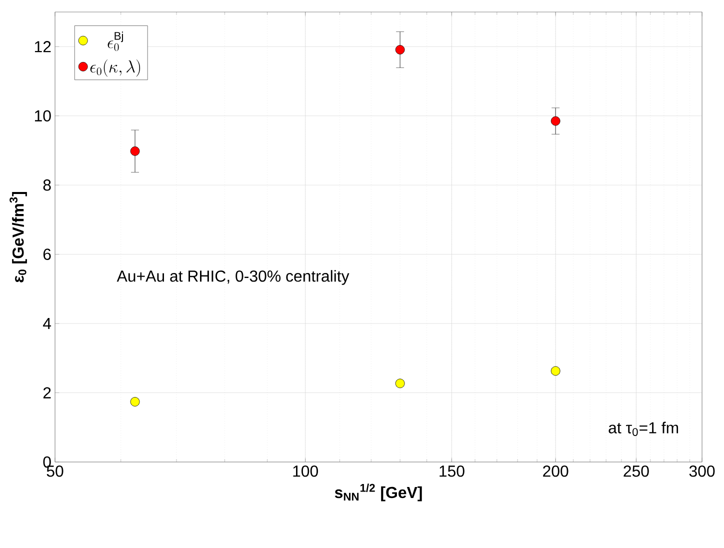  What do you see at coordinates (47, 392) in the screenshot?
I see `y-tick-label: 2` at bounding box center [47, 392].